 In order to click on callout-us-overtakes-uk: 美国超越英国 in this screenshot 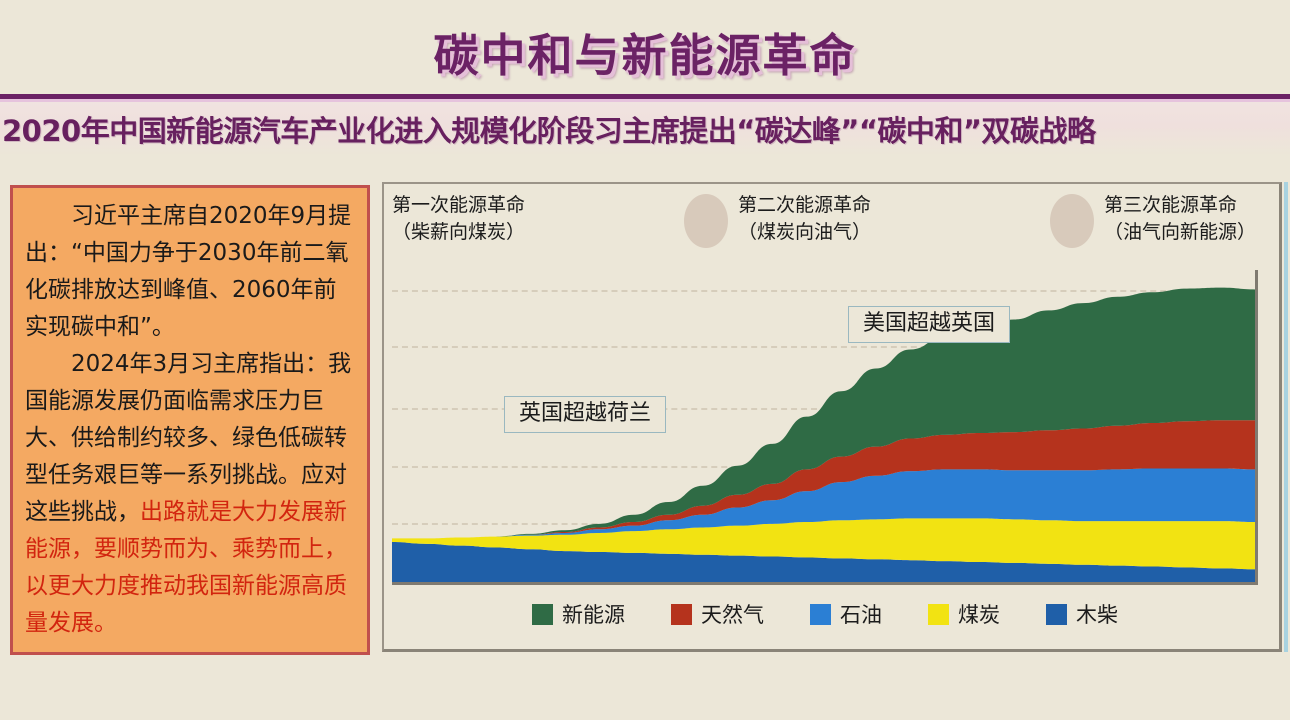, I will do `click(929, 324)`.